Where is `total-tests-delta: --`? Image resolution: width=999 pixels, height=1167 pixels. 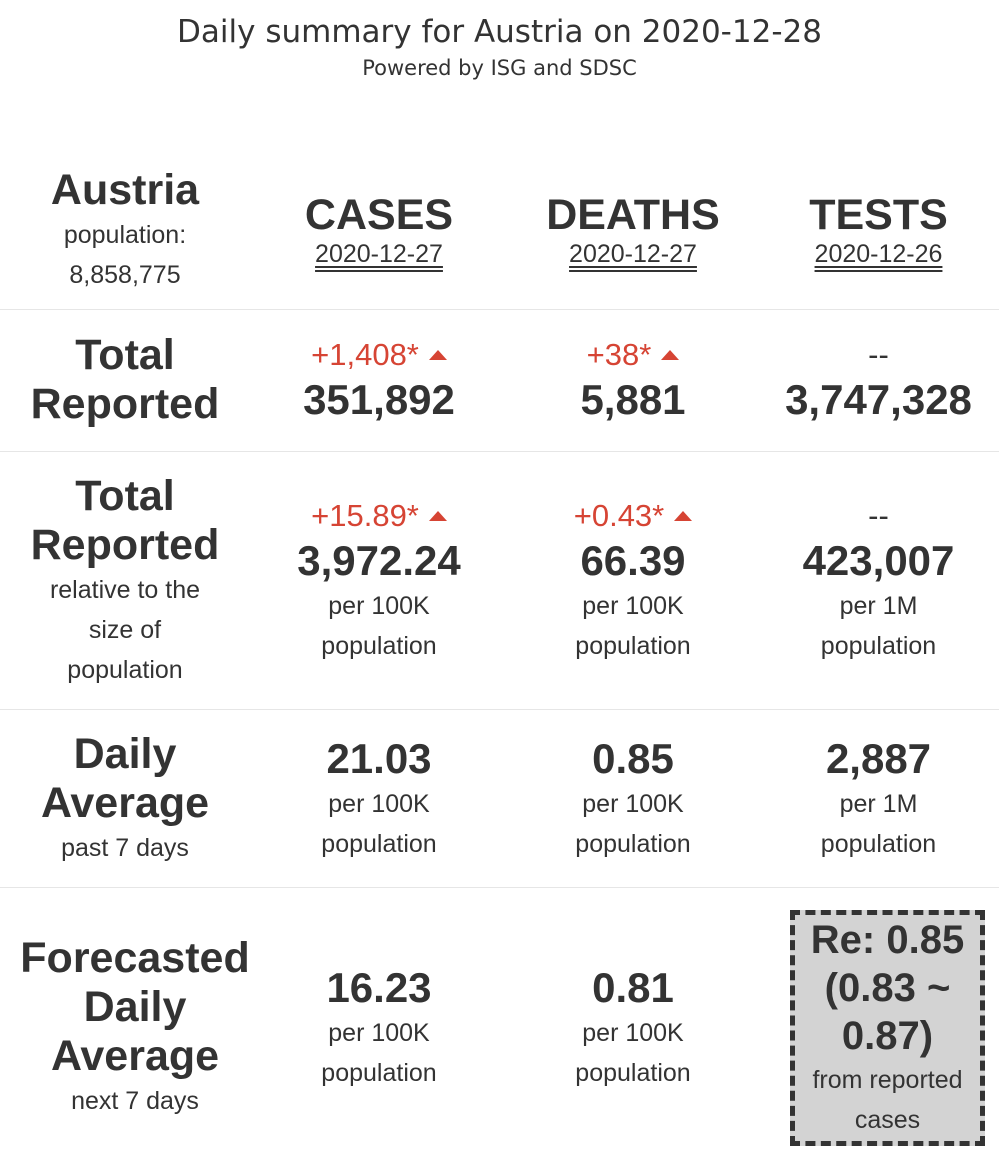 total-tests-delta: -- is located at coordinates (878, 354).